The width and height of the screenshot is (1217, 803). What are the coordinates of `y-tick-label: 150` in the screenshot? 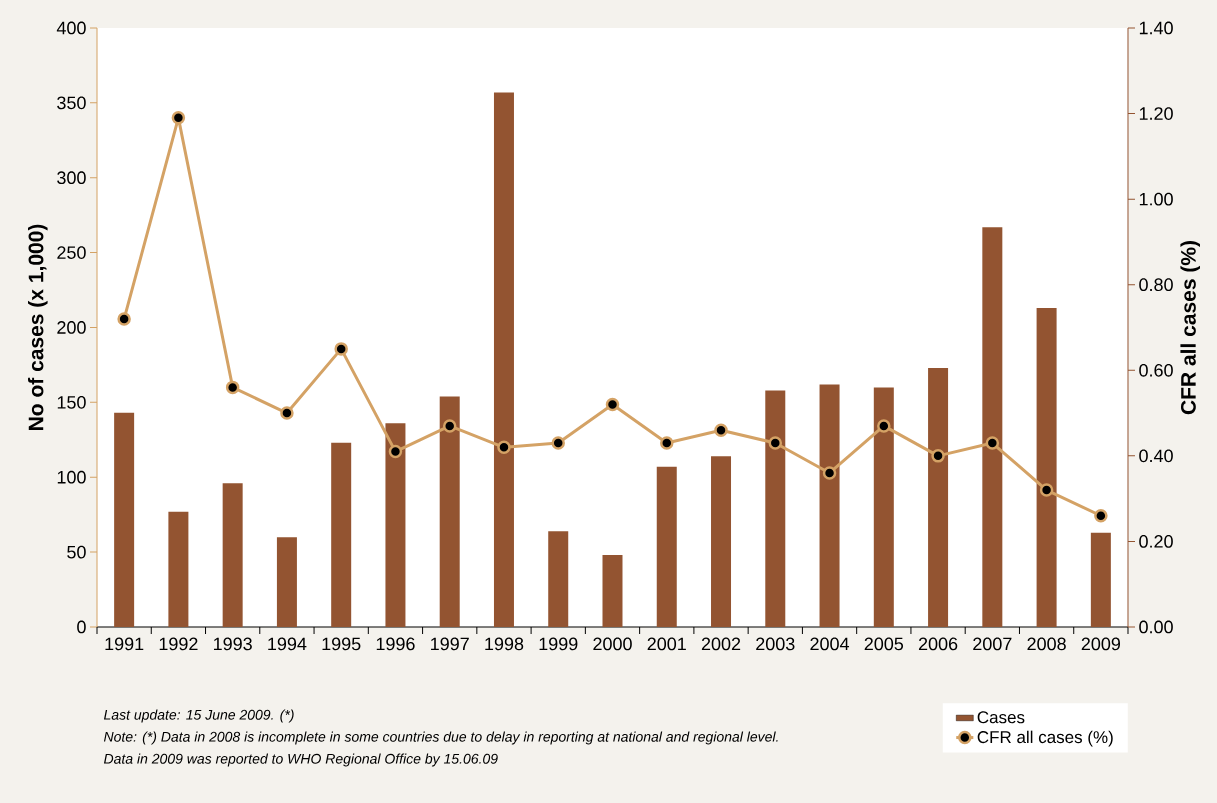 It's located at (71, 402).